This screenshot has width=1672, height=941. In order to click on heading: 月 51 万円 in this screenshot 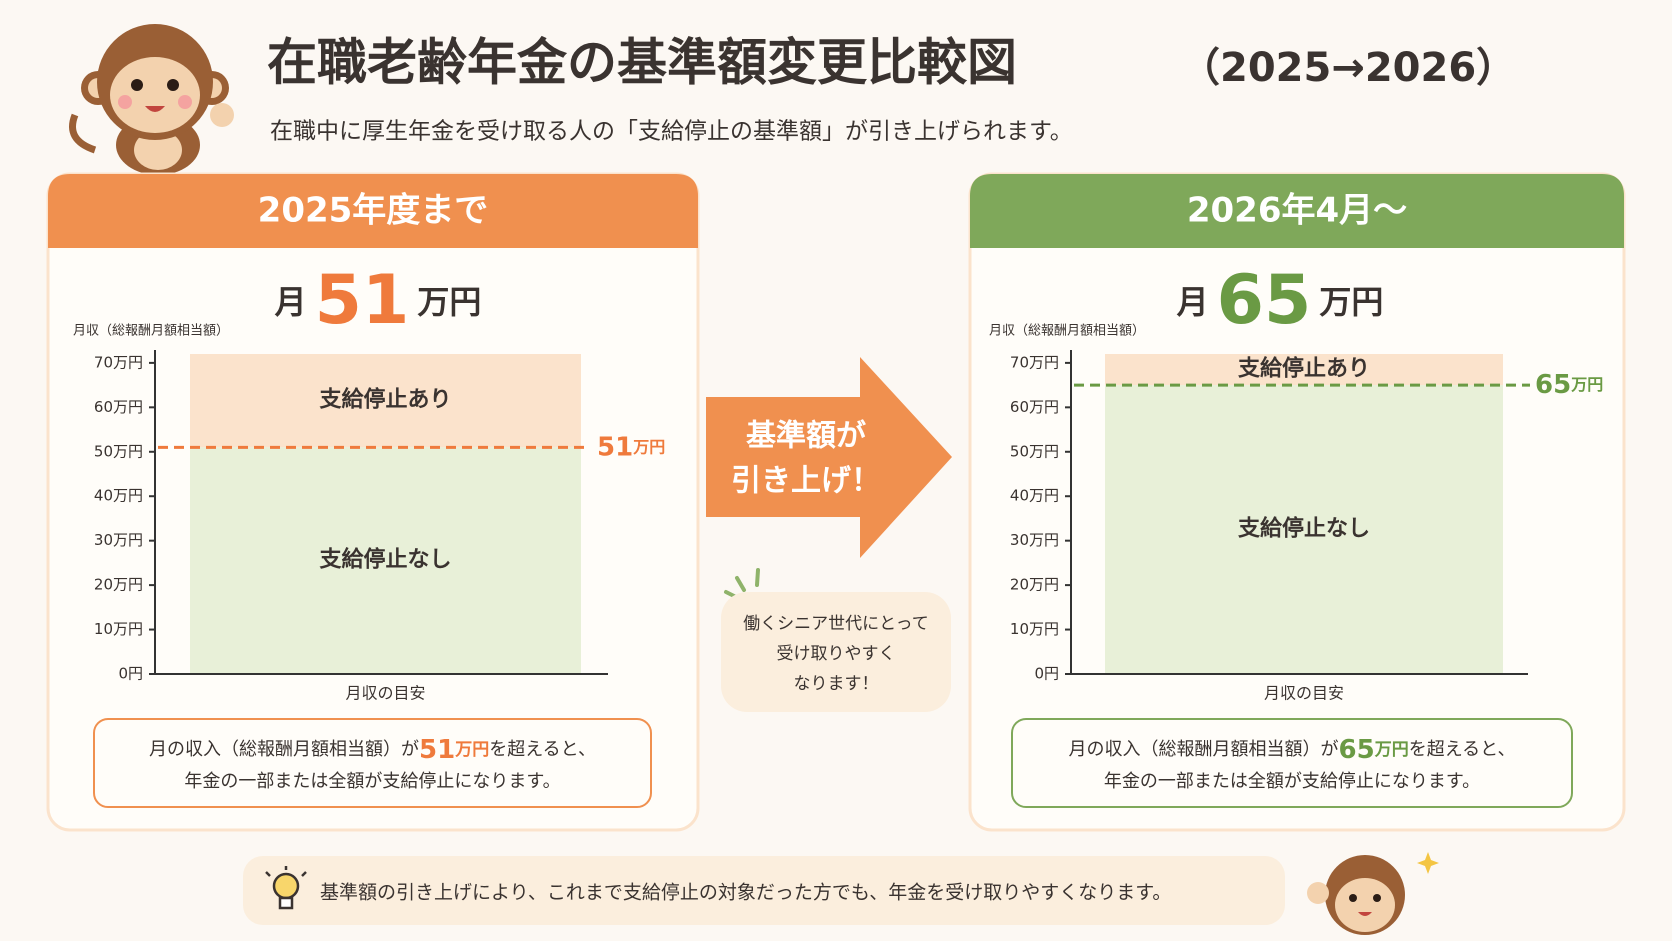, I will do `click(378, 300)`.